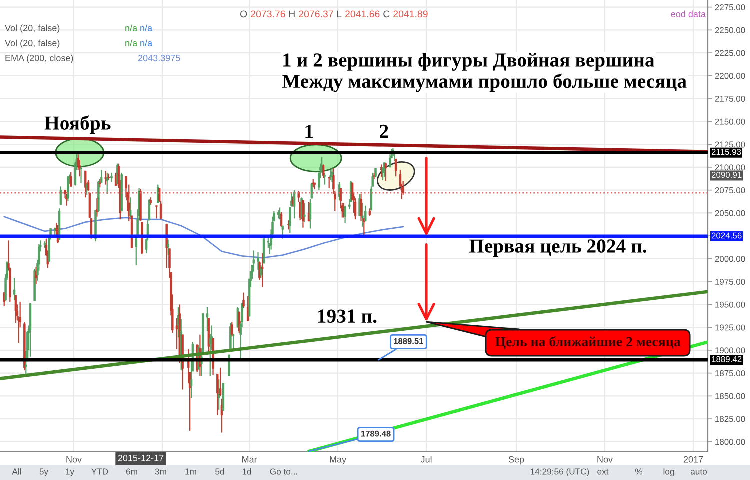 The width and height of the screenshot is (750, 480). I want to click on annotation: 1, so click(309, 131).